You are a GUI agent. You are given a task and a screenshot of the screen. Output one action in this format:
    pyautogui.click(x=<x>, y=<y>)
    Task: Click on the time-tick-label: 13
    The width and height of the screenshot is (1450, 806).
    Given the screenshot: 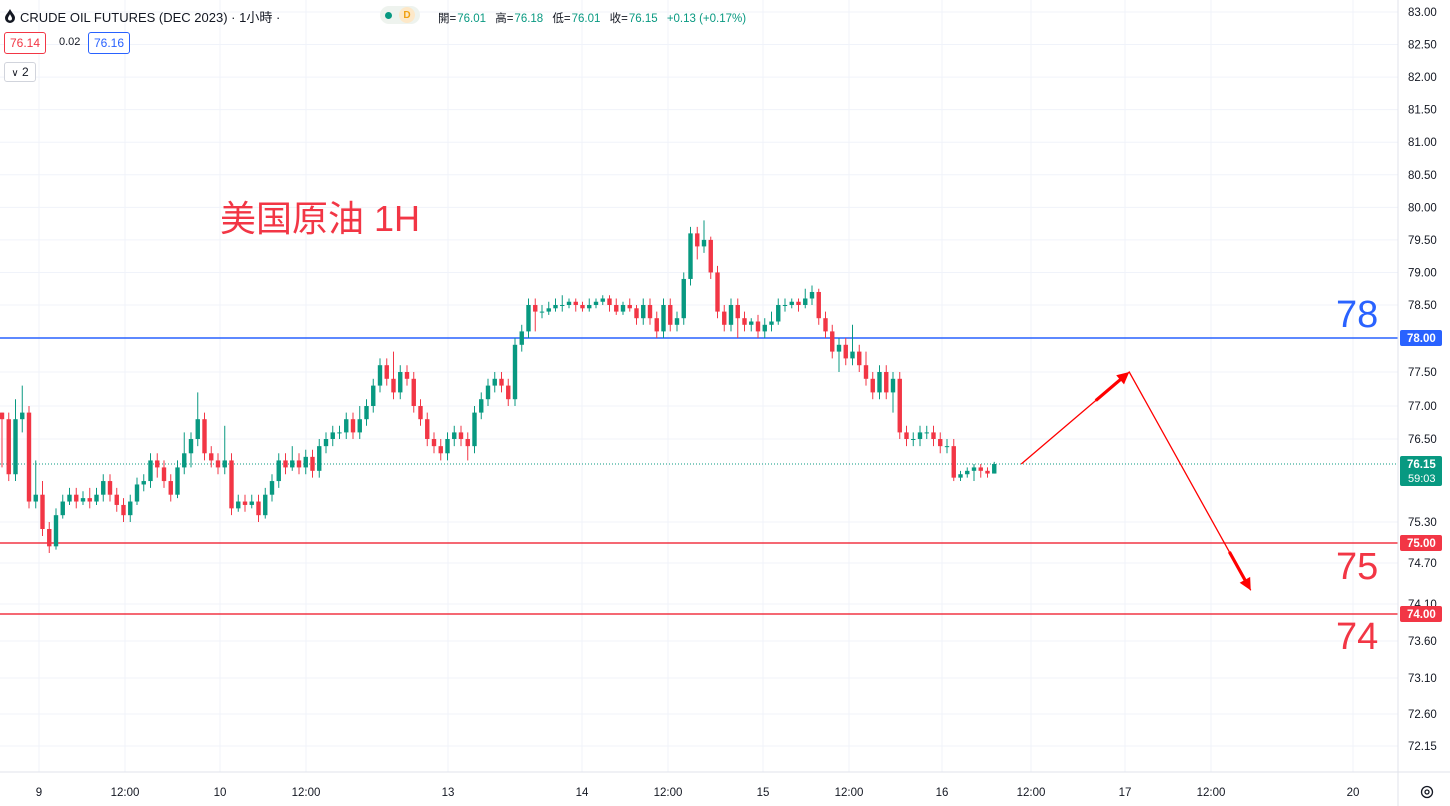 What is the action you would take?
    pyautogui.click(x=448, y=793)
    